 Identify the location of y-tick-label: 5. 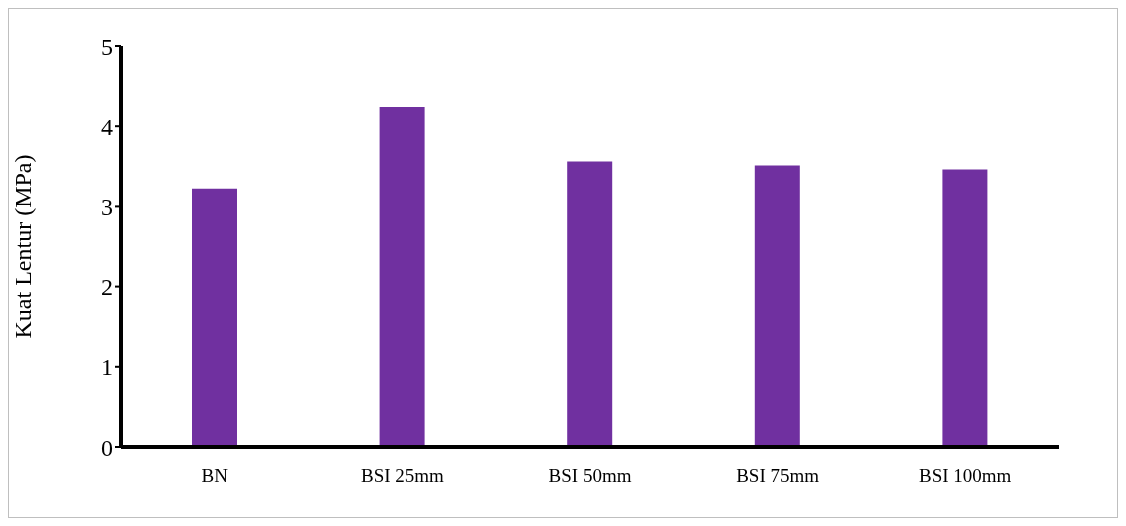
(107, 46).